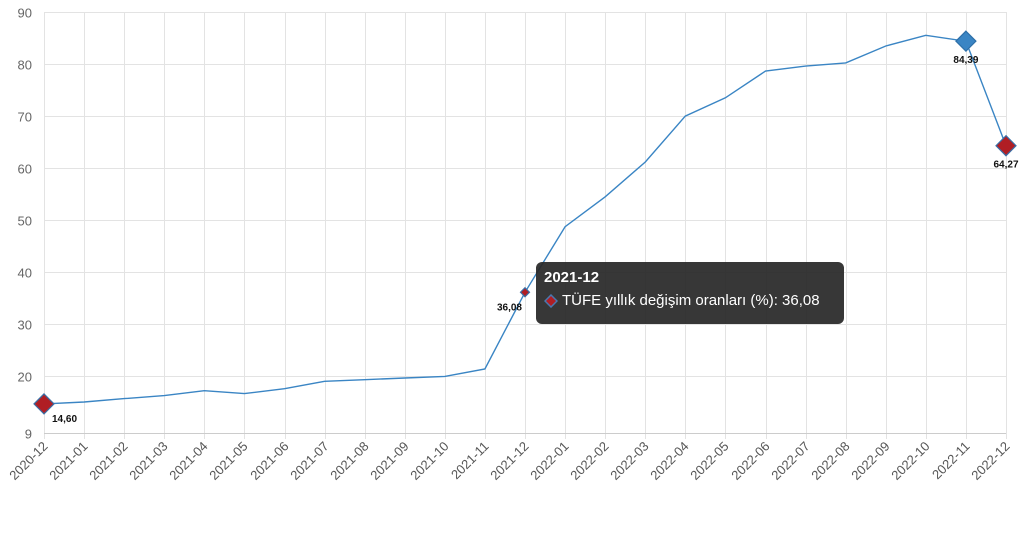  What do you see at coordinates (269, 461) in the screenshot?
I see `x-tick-label: 2021-06` at bounding box center [269, 461].